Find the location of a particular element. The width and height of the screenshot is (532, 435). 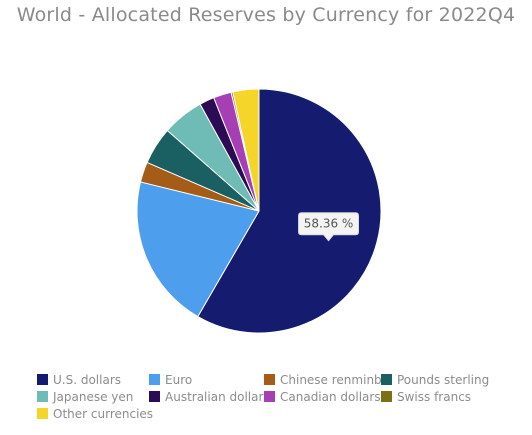

legend-label: Japanese yen is located at coordinates (93, 396).